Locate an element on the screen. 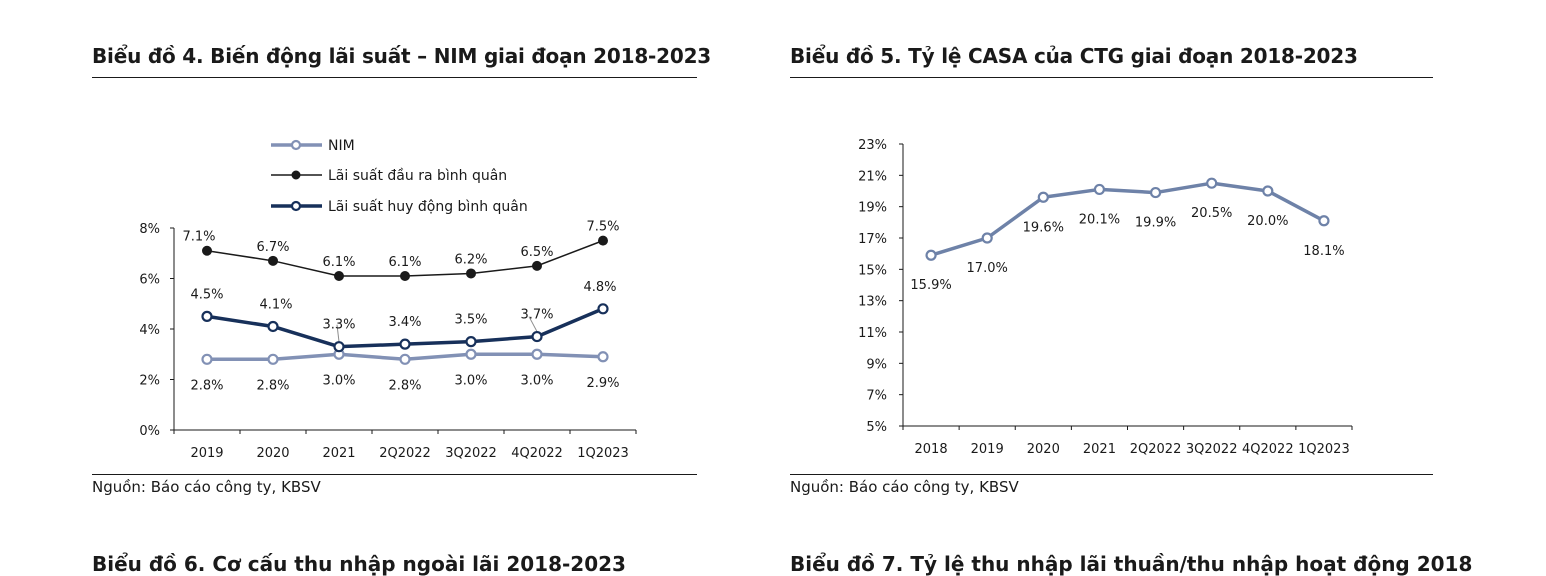 The height and width of the screenshot is (576, 1546). chart-4-title-rule is located at coordinates (394, 77).